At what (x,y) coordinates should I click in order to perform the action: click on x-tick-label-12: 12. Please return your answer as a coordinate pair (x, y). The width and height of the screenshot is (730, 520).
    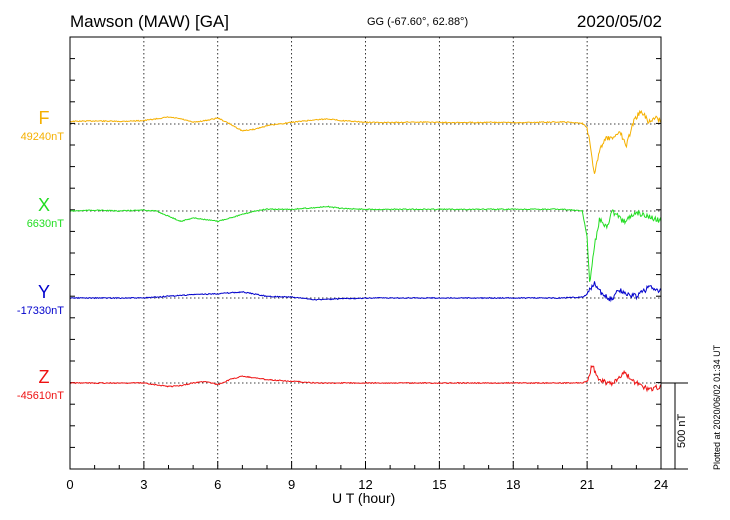
    Looking at the image, I should click on (365, 484).